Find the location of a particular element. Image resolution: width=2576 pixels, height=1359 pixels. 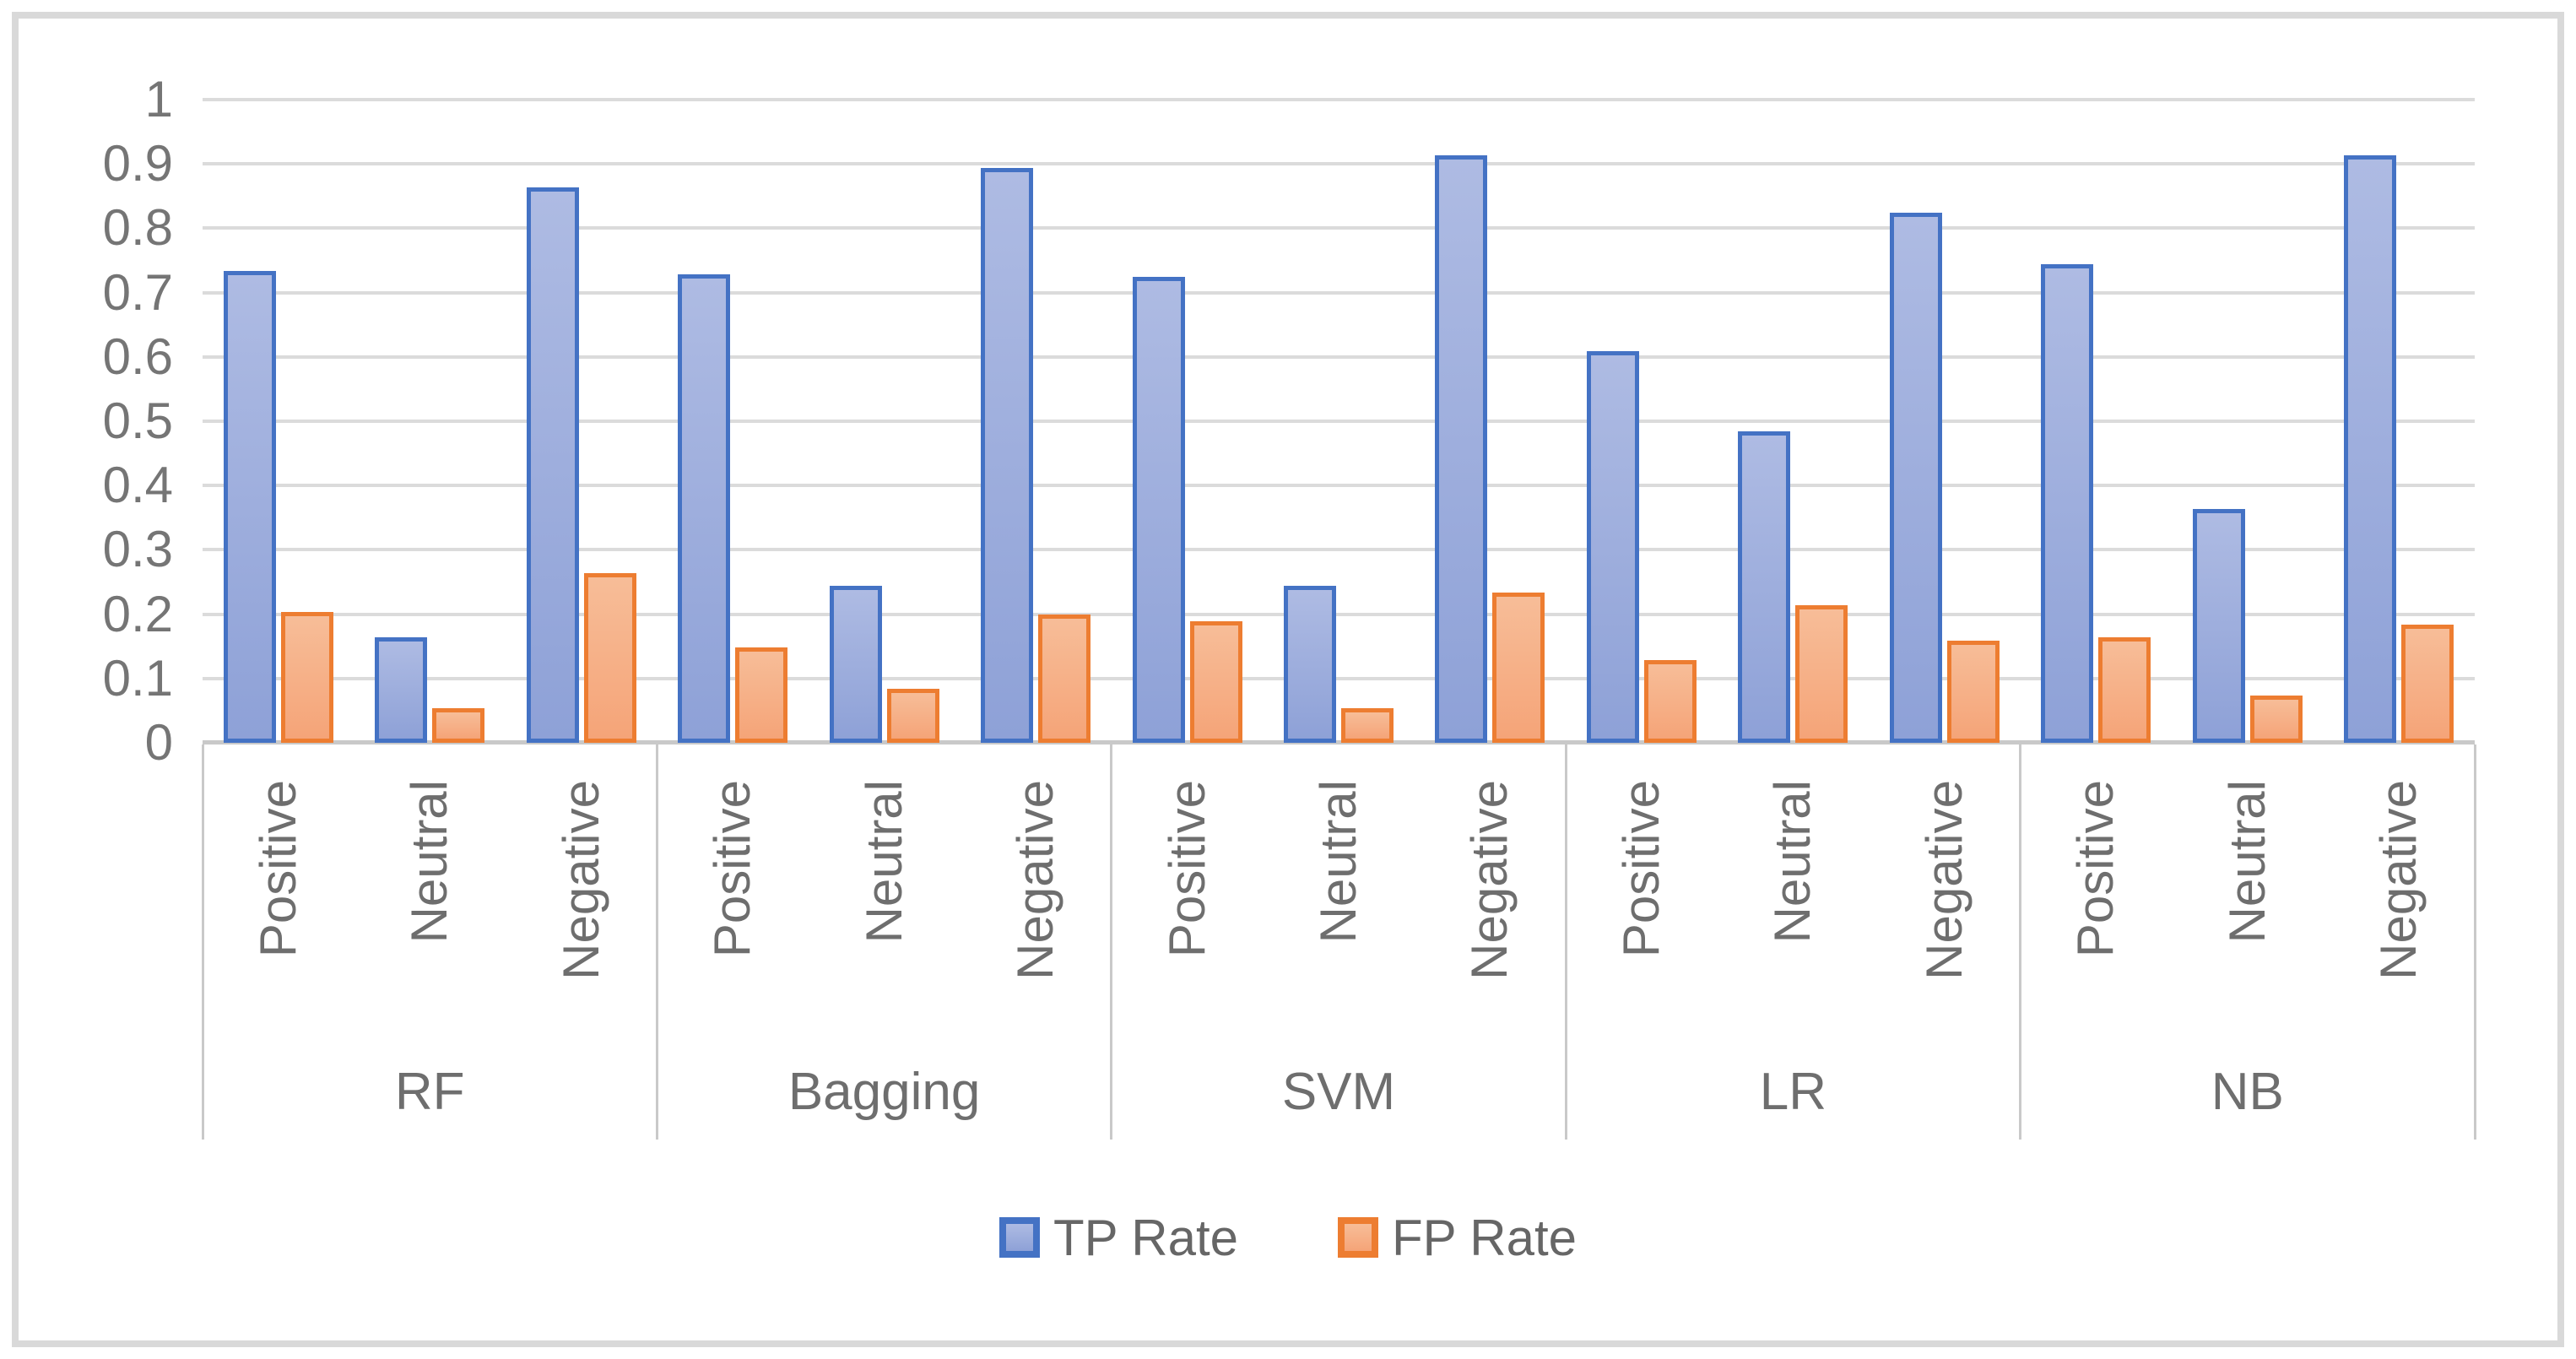

group-label-rf: RF is located at coordinates (429, 1091).